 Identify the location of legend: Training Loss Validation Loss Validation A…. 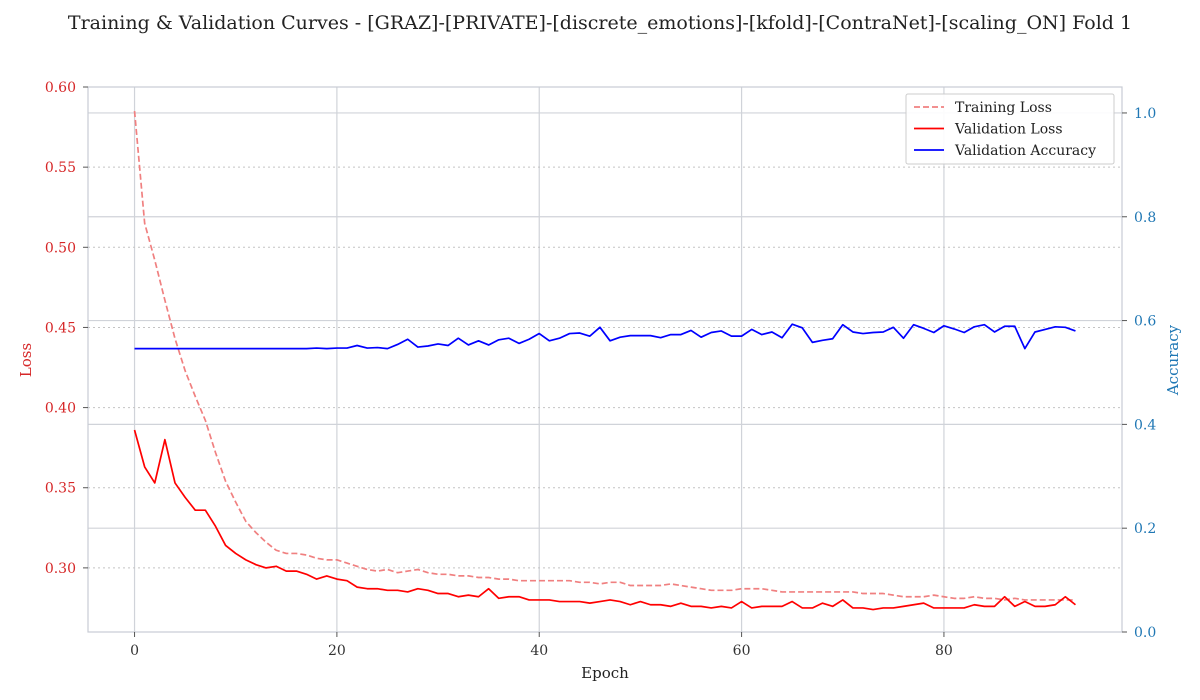
(1010, 129).